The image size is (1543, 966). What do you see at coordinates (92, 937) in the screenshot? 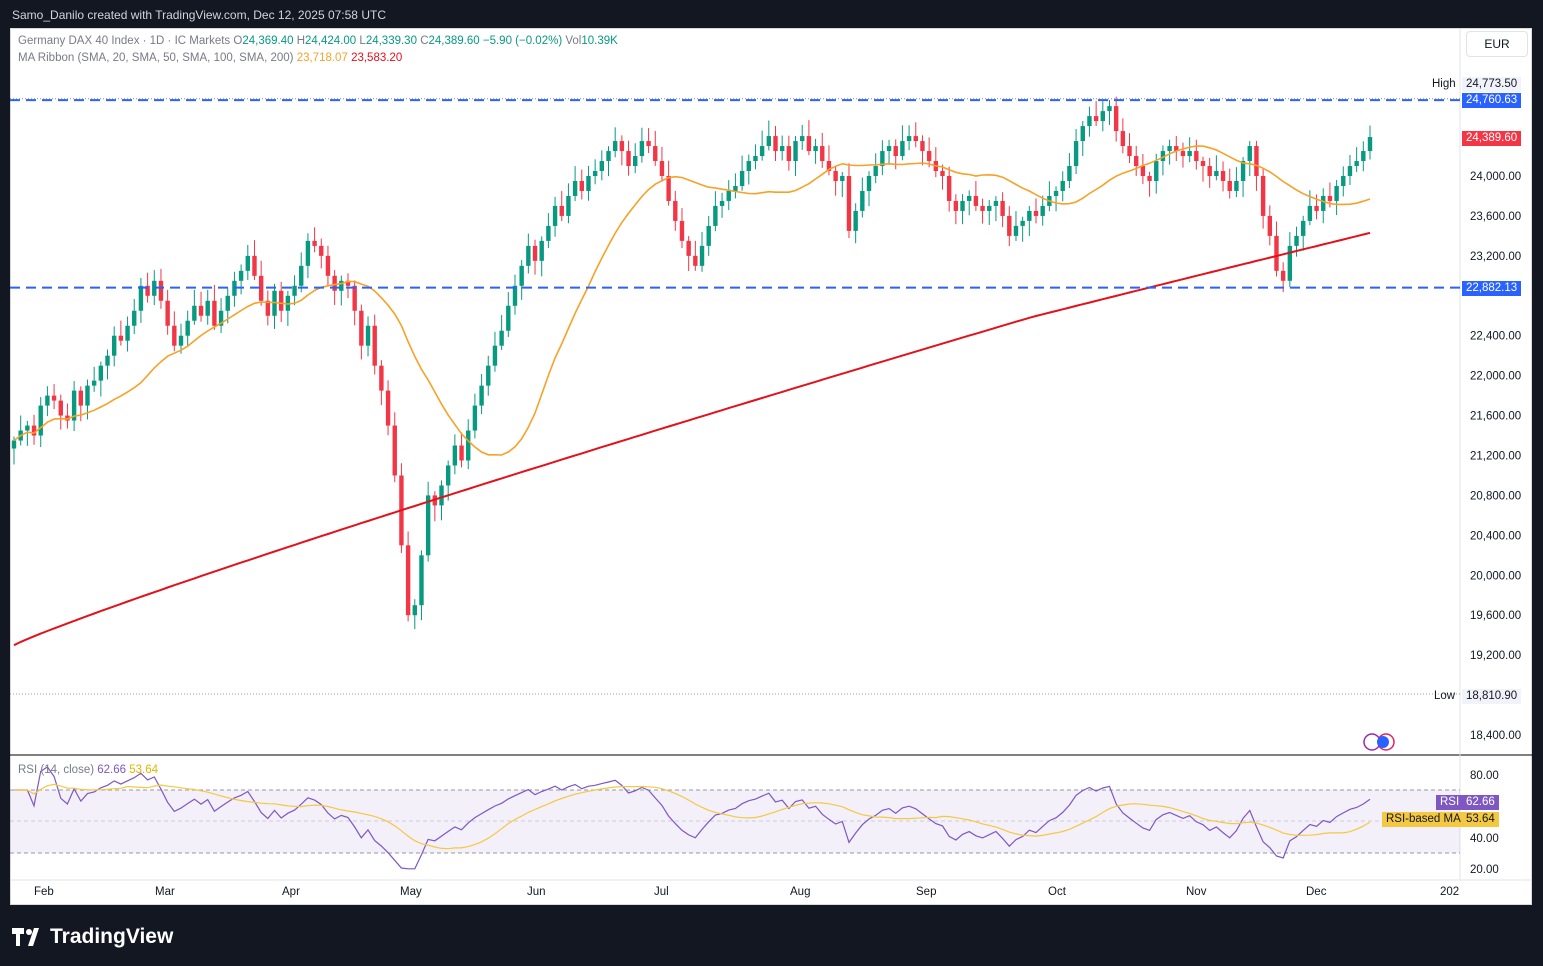
I see `tradingview-logo: TradingView` at bounding box center [92, 937].